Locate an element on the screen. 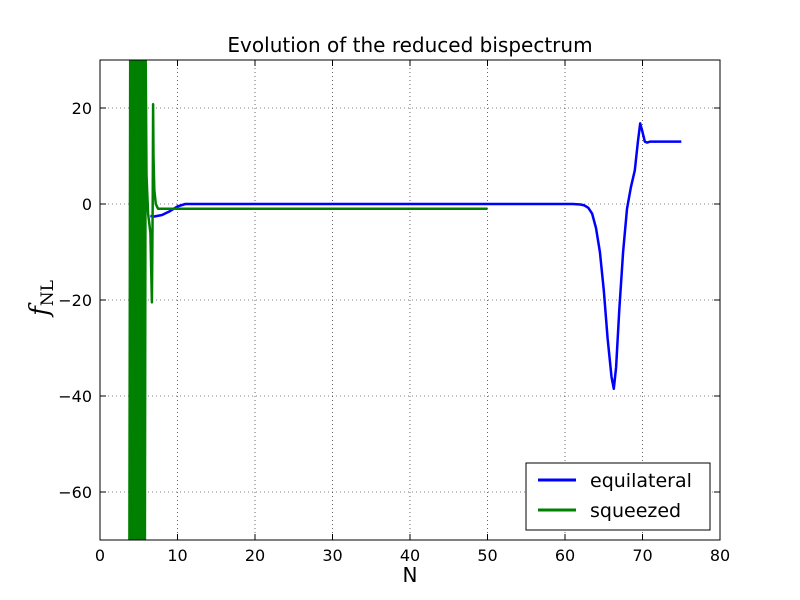  x-tick-label: 0 is located at coordinates (100, 555).